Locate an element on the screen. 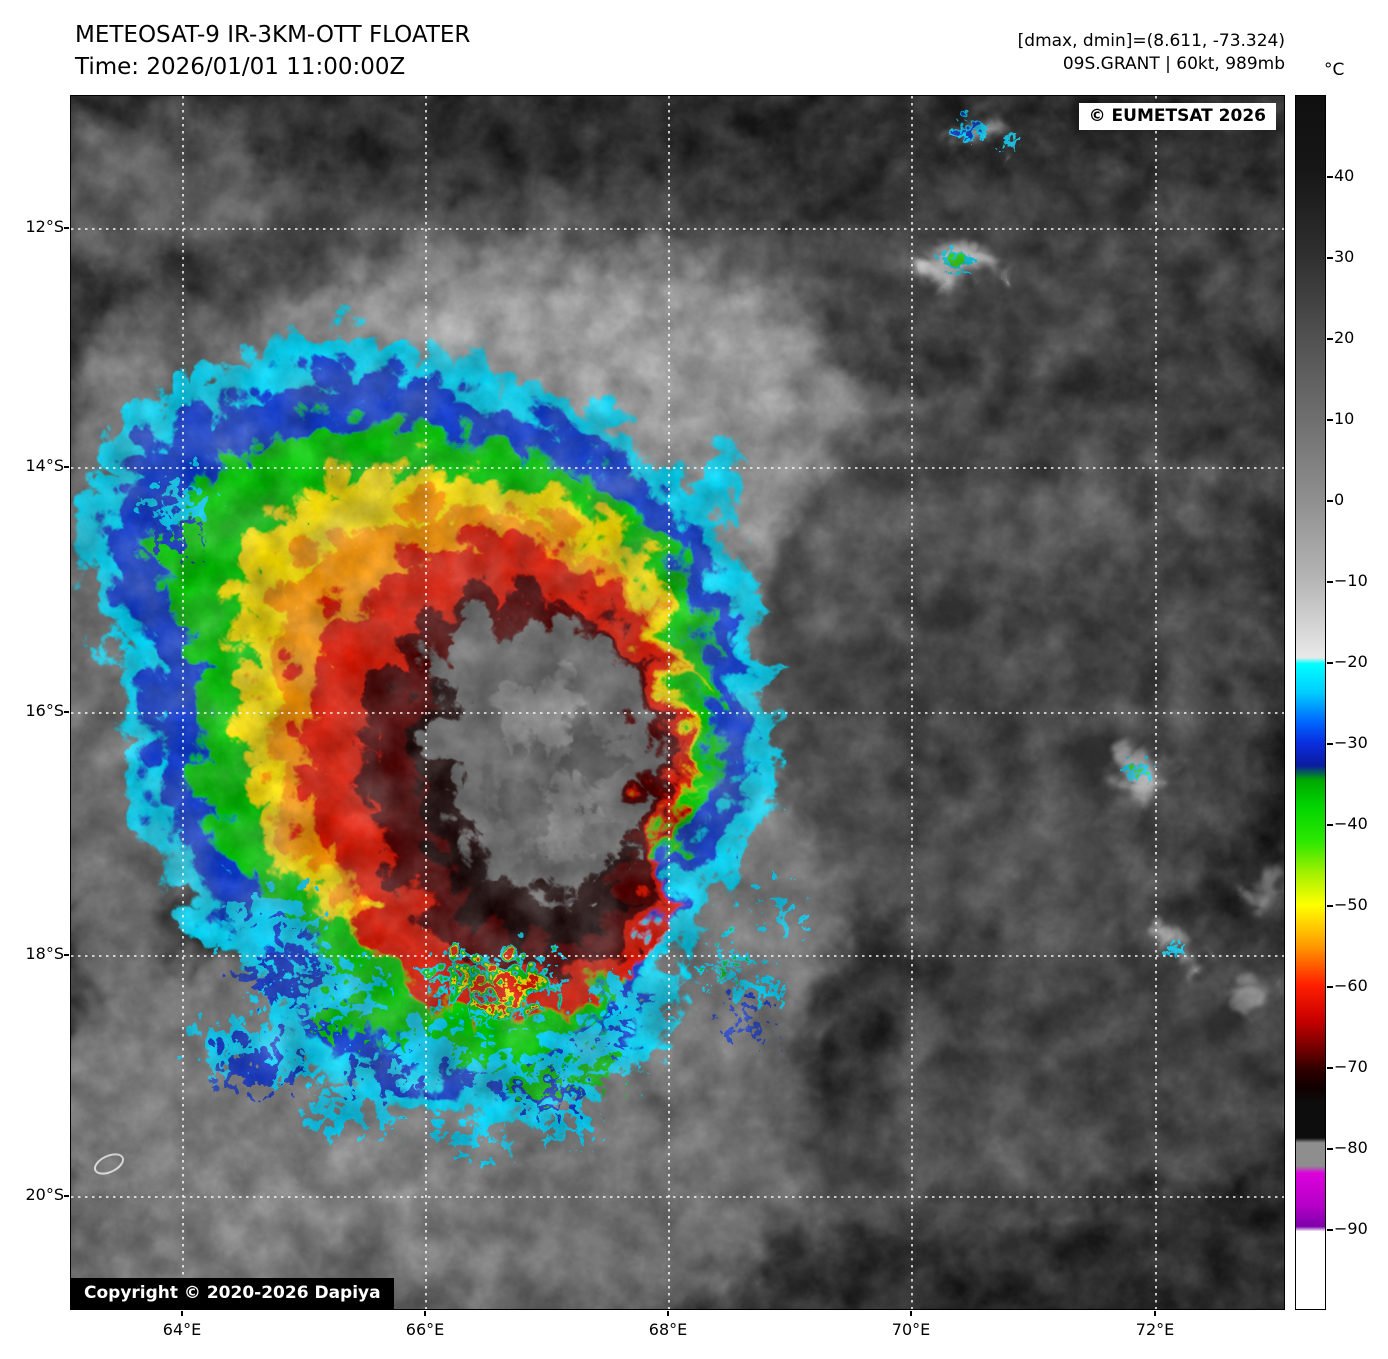 Image resolution: width=1388 pixels, height=1359 pixels. colorbar-ticklabel: 20 is located at coordinates (1344, 337).